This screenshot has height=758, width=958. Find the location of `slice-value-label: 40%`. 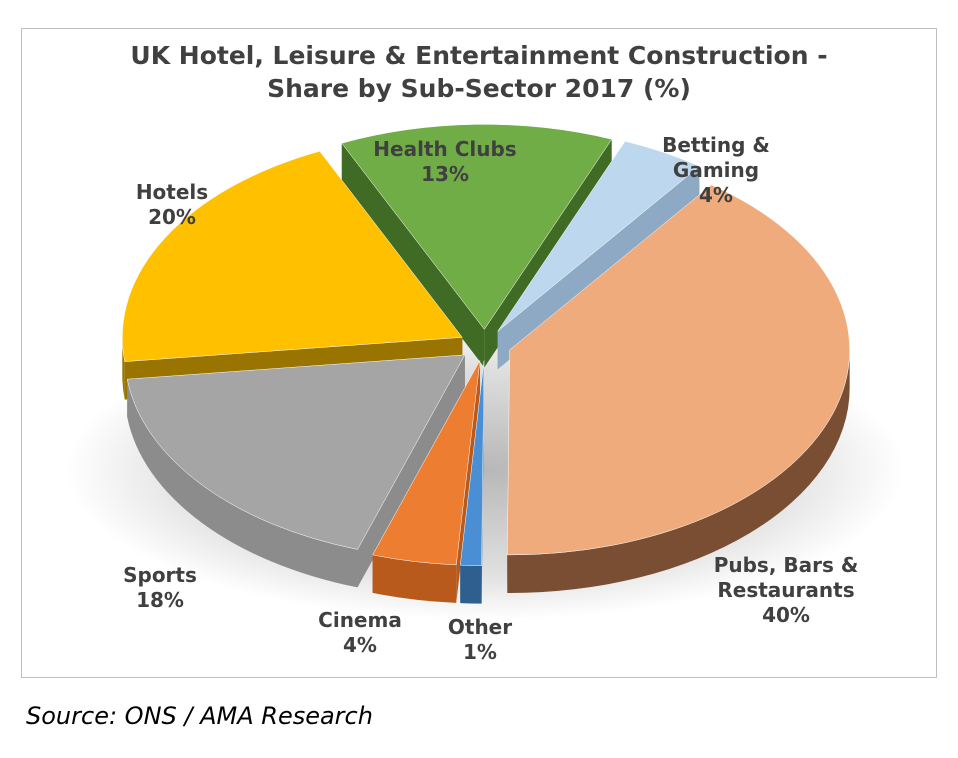

slice-value-label: 40% is located at coordinates (786, 615).